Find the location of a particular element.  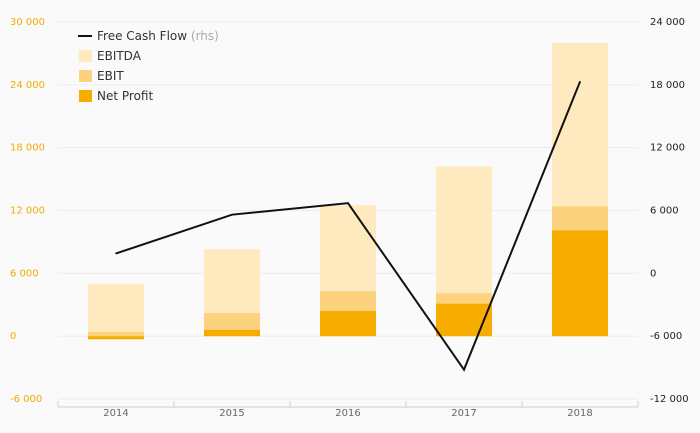

y-left-tick-label: 18 000 is located at coordinates (27, 148).